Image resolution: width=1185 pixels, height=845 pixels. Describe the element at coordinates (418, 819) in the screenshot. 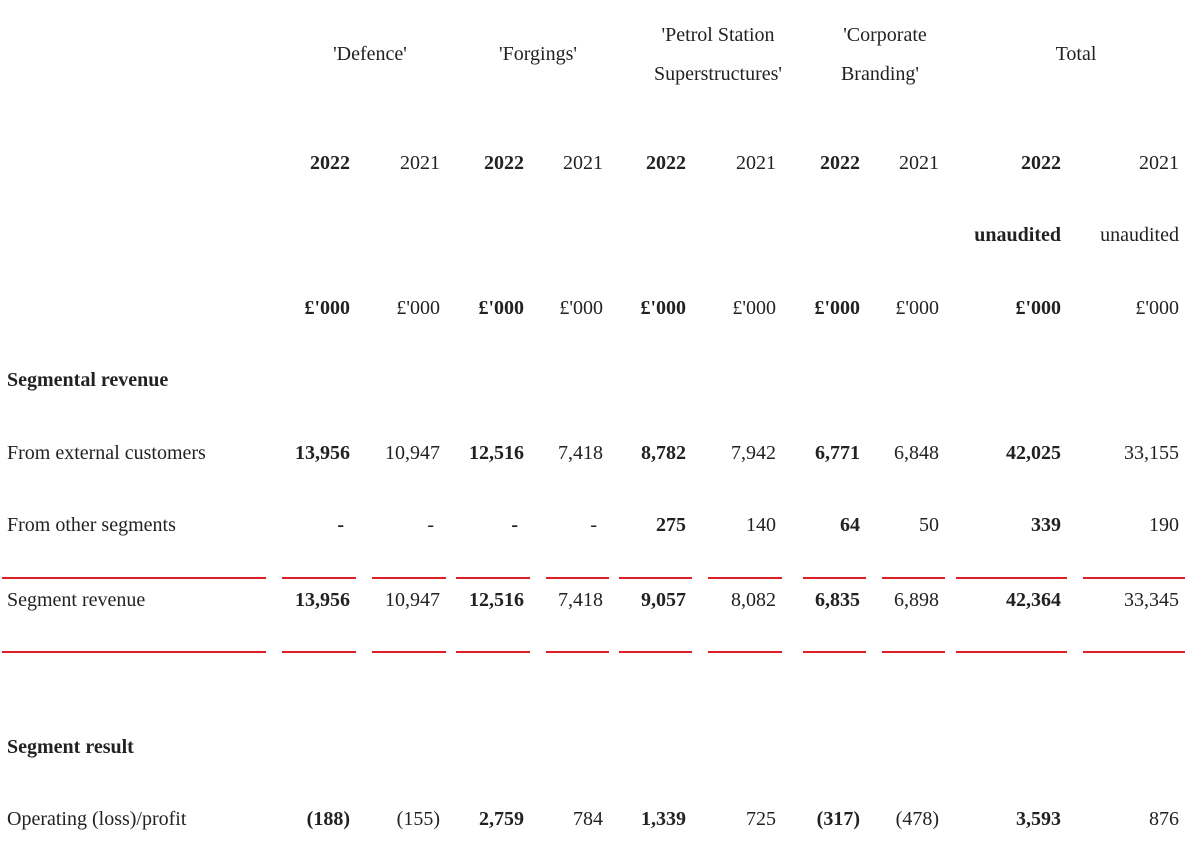

I see `table-cell: (155)` at that location.